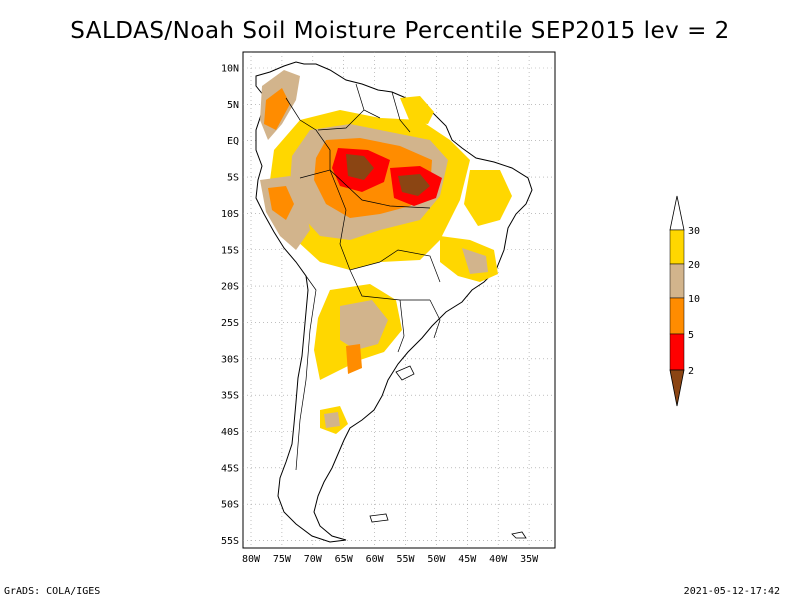  What do you see at coordinates (405, 373) in the screenshot?
I see `lagoon` at bounding box center [405, 373].